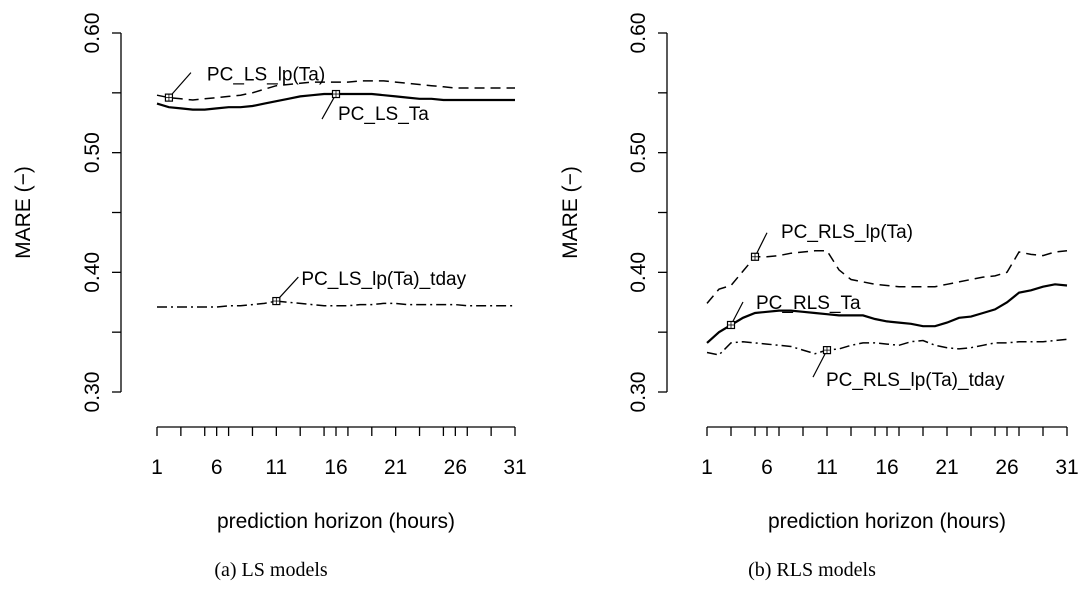 The width and height of the screenshot is (1083, 590). What do you see at coordinates (383, 279) in the screenshot?
I see `series-label: PC_LS_lp(Ta)_tday` at bounding box center [383, 279].